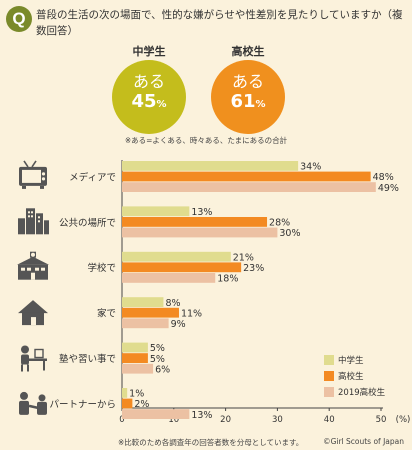 The height and width of the screenshot is (450, 412). Describe the element at coordinates (191, 313) in the screenshot. I see `bar-value-label: 11%` at that location.